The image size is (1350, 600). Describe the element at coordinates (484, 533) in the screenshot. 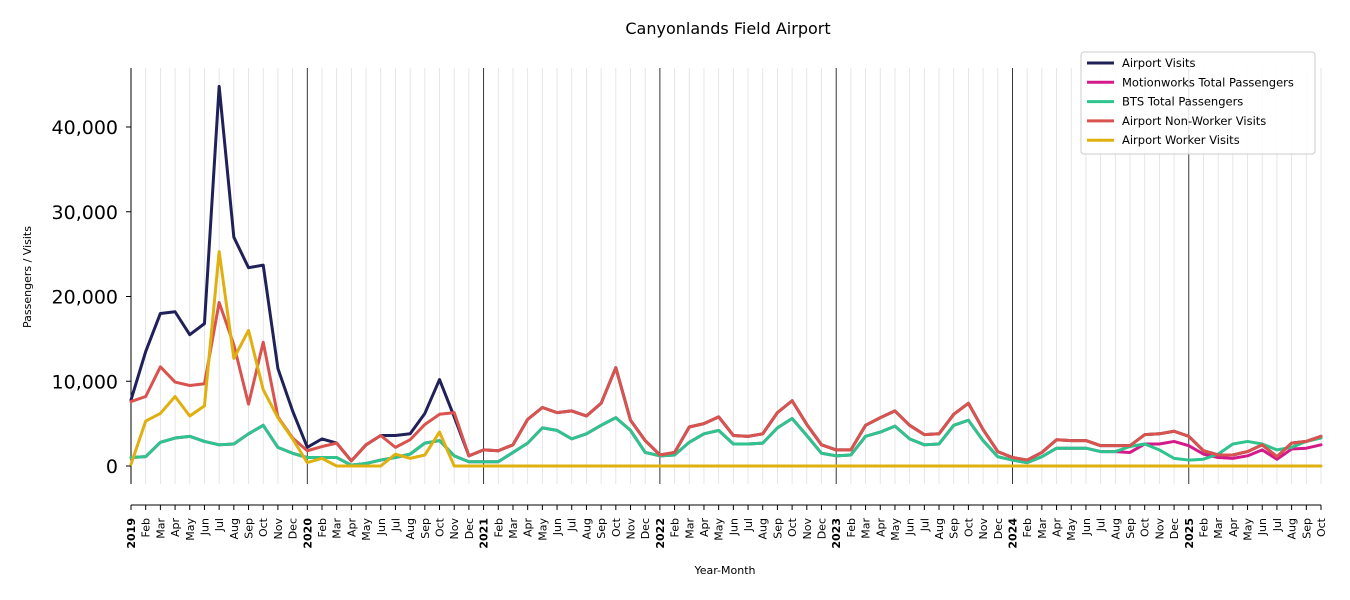

I see `x-tick-label-year: 2021` at that location.